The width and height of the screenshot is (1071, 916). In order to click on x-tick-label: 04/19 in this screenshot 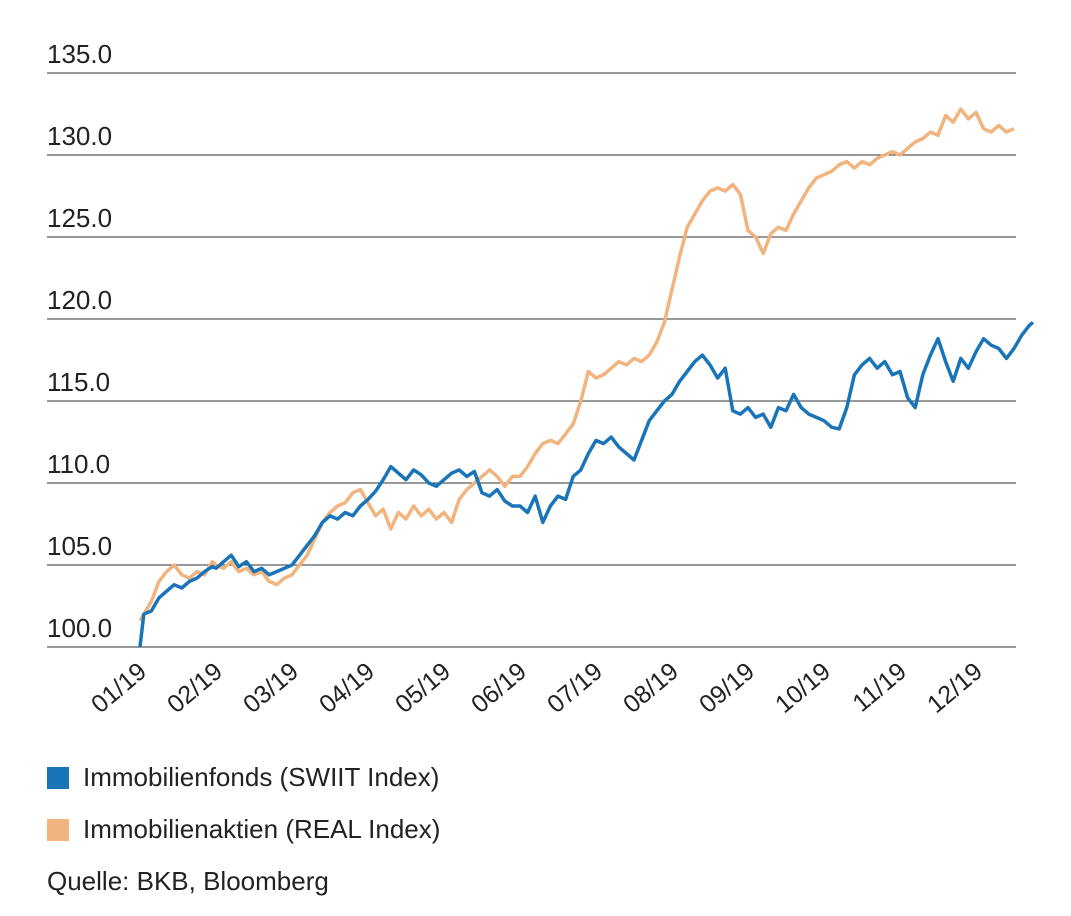, I will do `click(347, 688)`.